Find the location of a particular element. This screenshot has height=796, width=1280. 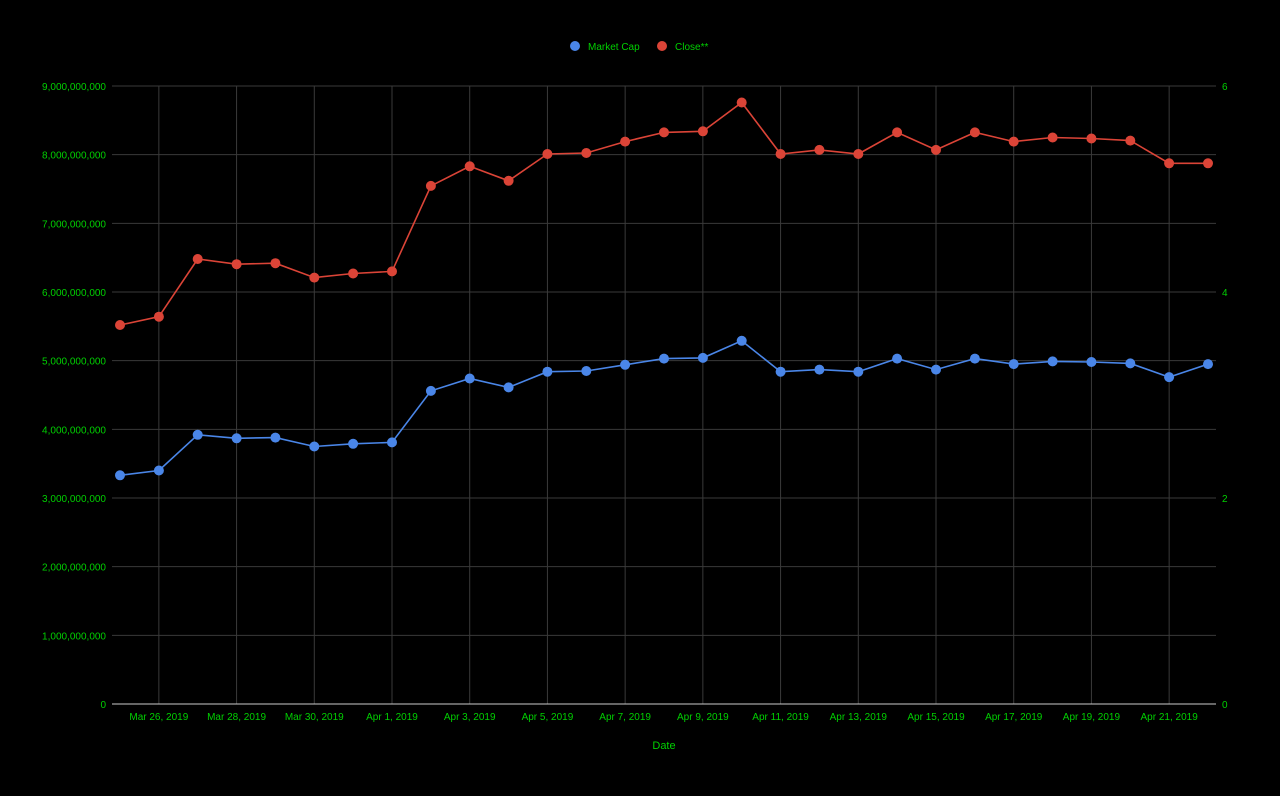

y-left-tick-label: 8,000,000,000 is located at coordinates (74, 156).